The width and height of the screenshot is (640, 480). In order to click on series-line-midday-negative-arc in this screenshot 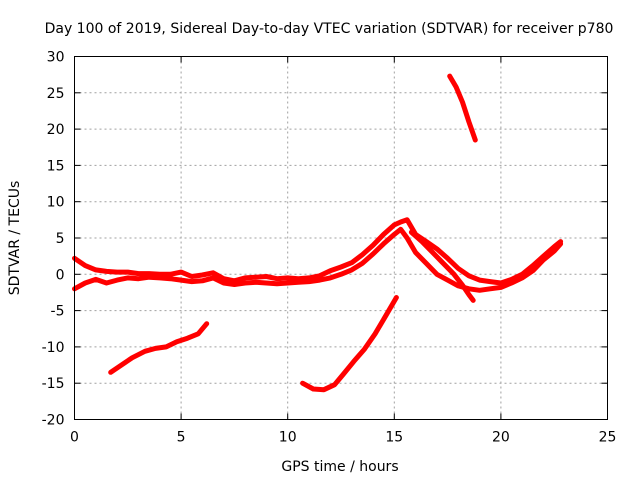, I will do `click(349, 344)`.